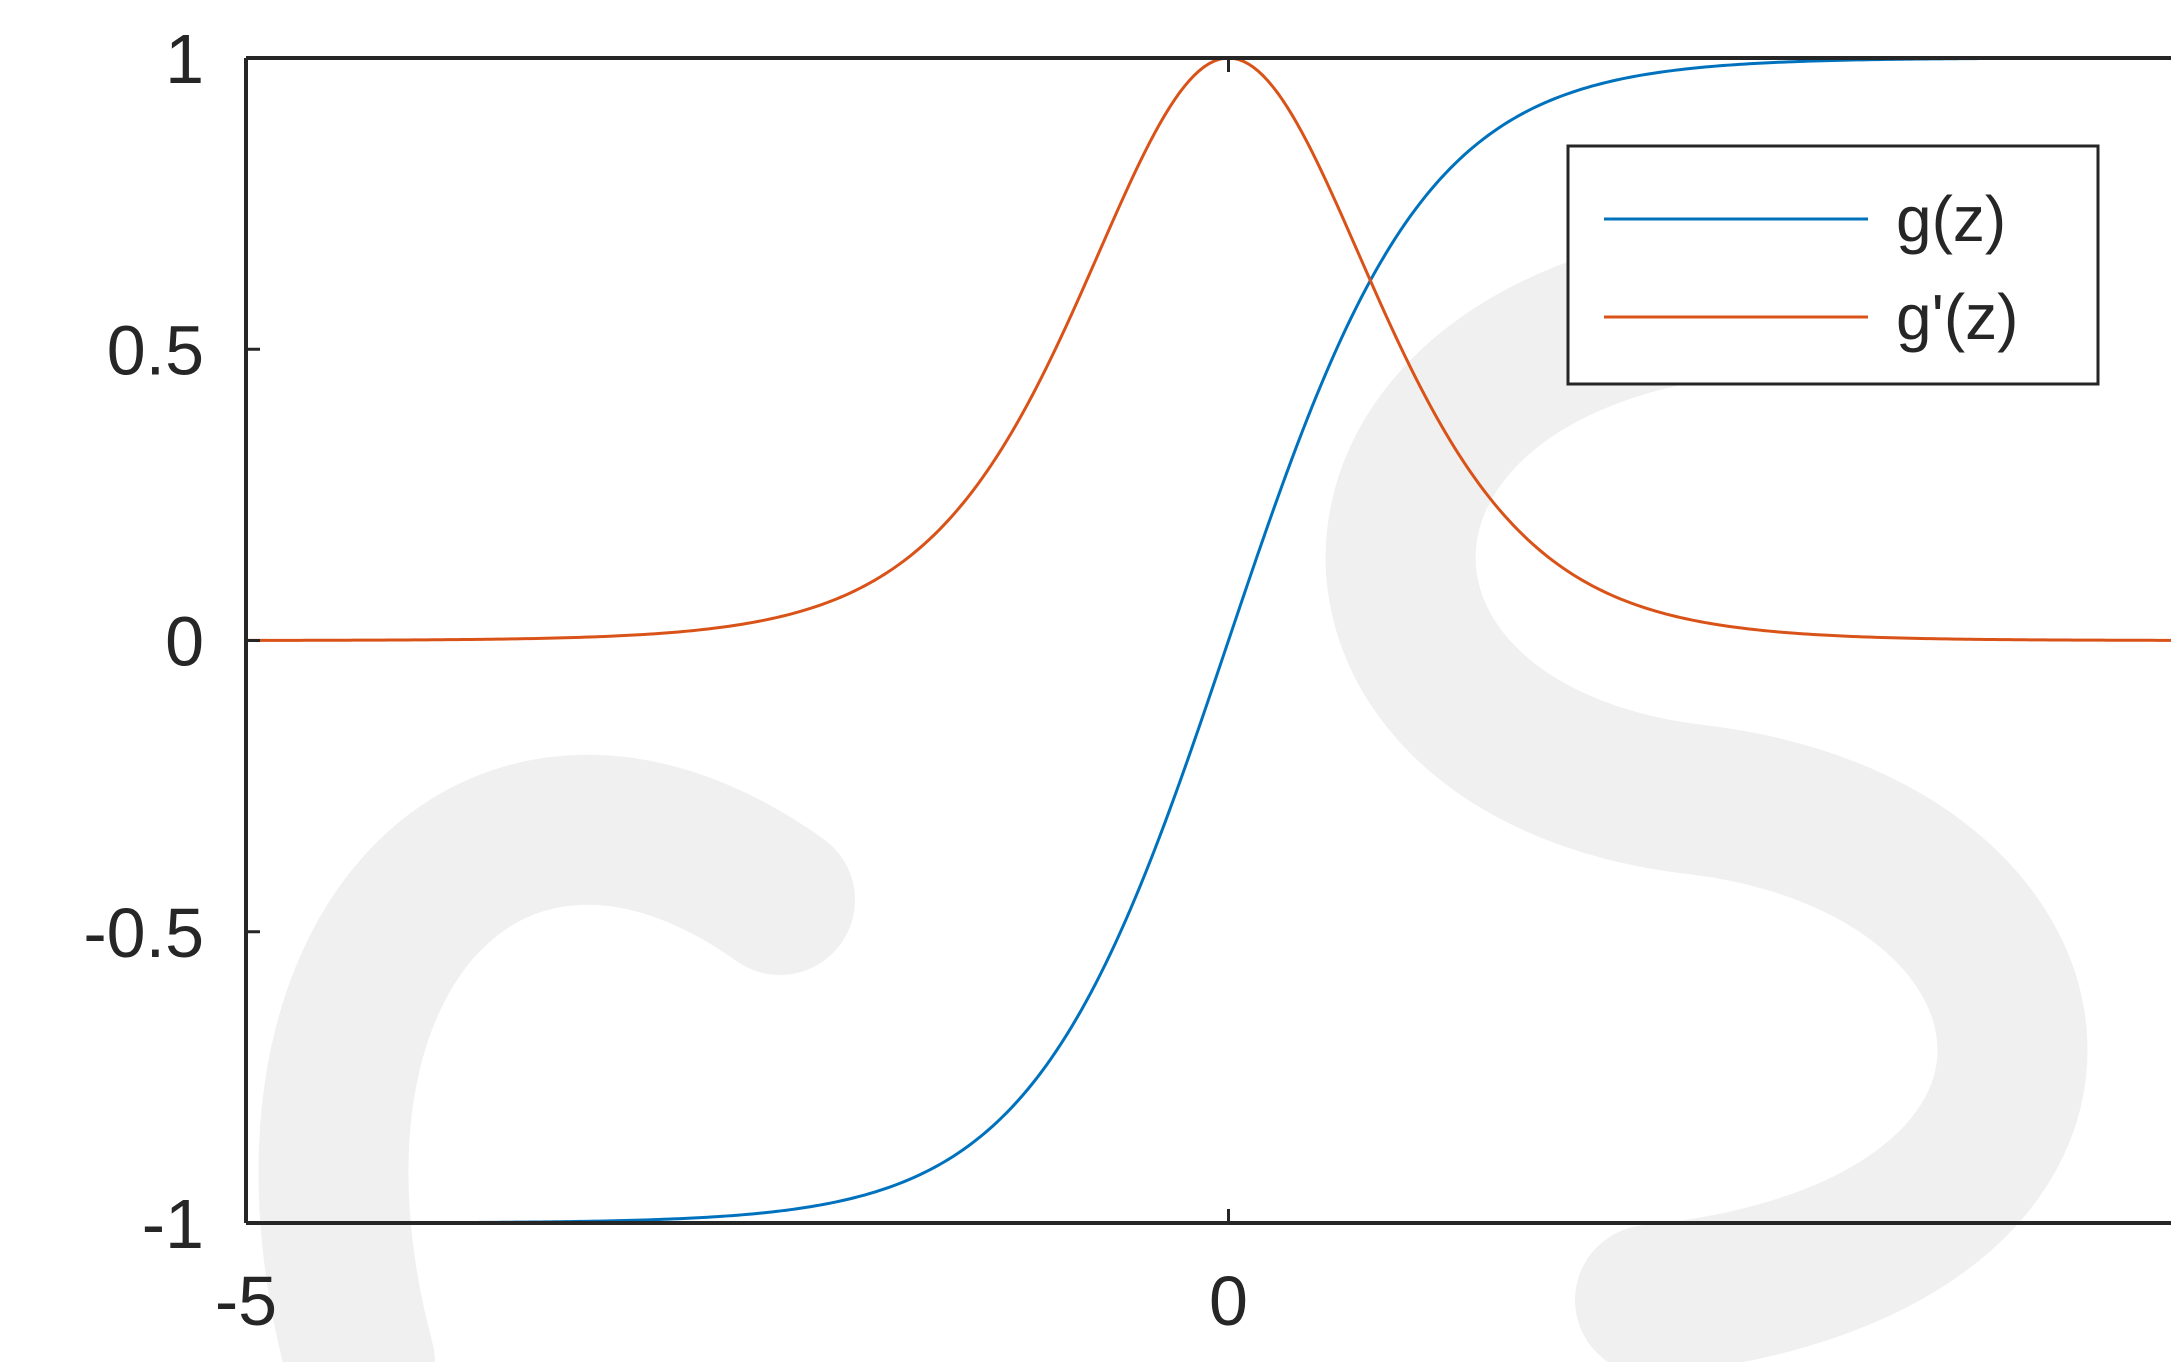  I want to click on y-tick-label: 1, so click(184, 59).